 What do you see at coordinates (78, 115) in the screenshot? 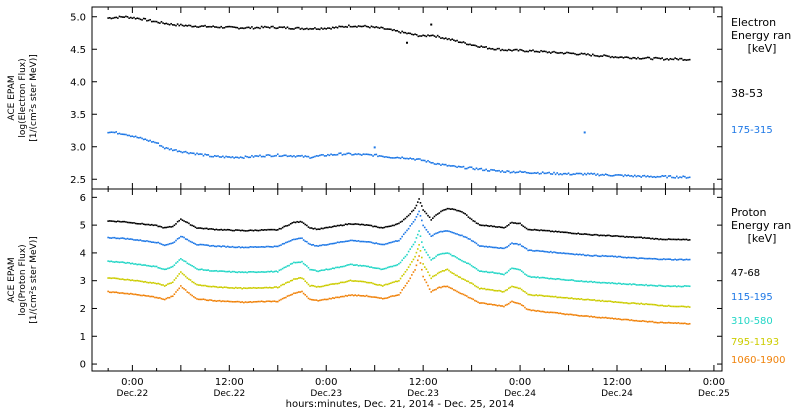
I see `electron-y-tick-label: 3.5` at bounding box center [78, 115].